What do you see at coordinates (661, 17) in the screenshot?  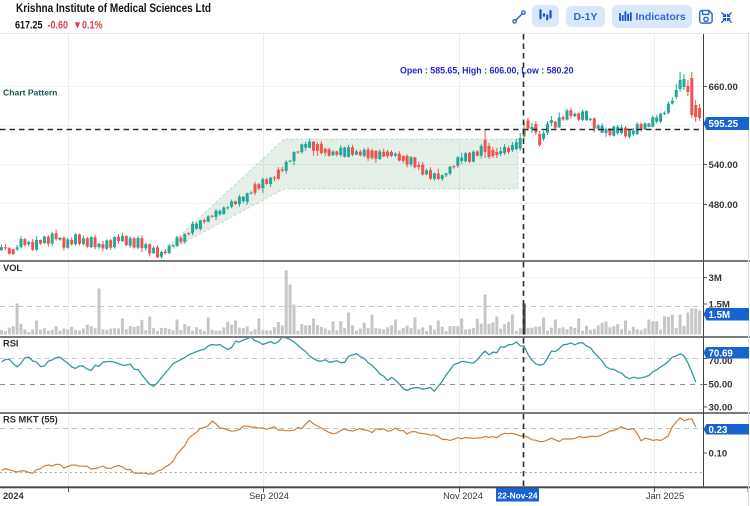 I see `svg-text: Indicators` at bounding box center [661, 17].